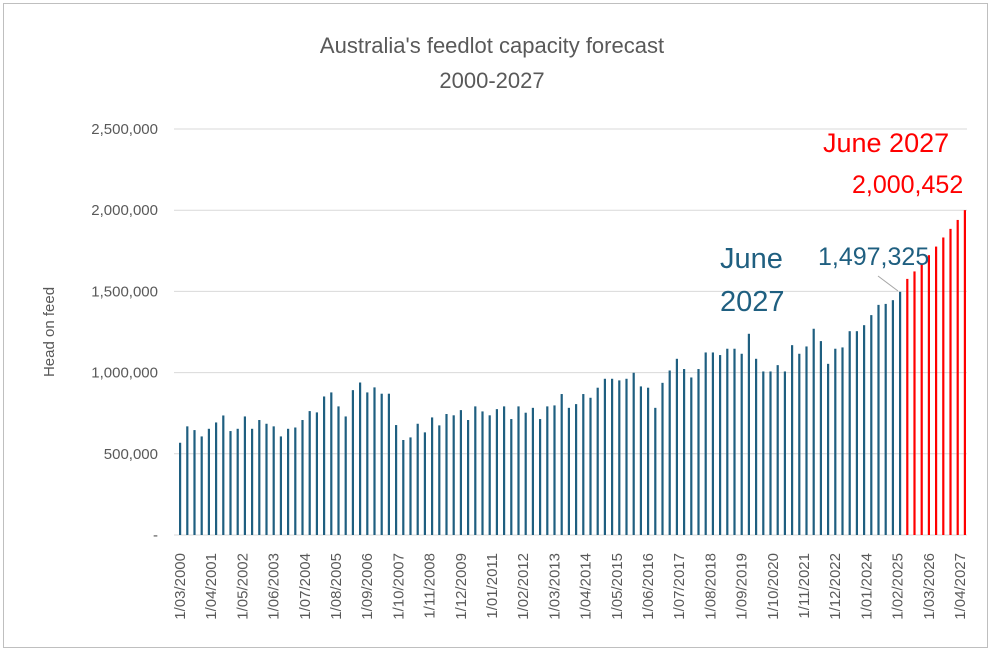  Describe the element at coordinates (873, 257) in the screenshot. I see `annotation-value-blue: 1,497,325` at that location.